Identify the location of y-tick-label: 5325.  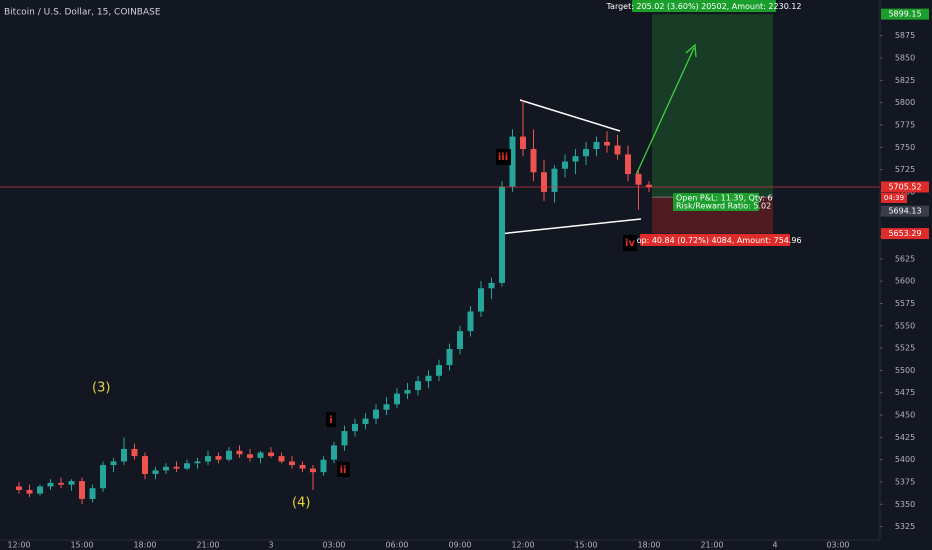
(905, 526).